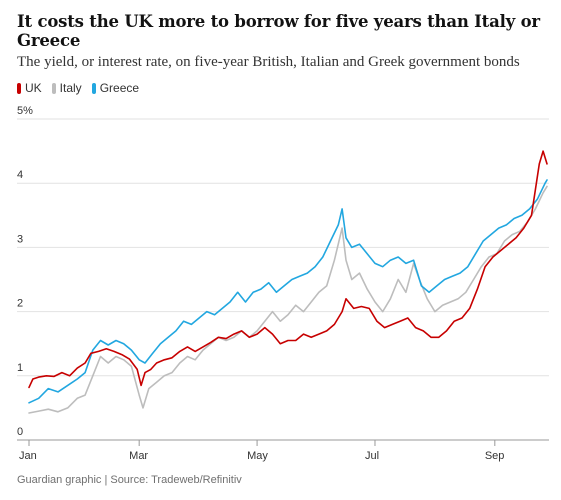 The height and width of the screenshot is (500, 561). What do you see at coordinates (20, 239) in the screenshot?
I see `y-tick-label: 3` at bounding box center [20, 239].